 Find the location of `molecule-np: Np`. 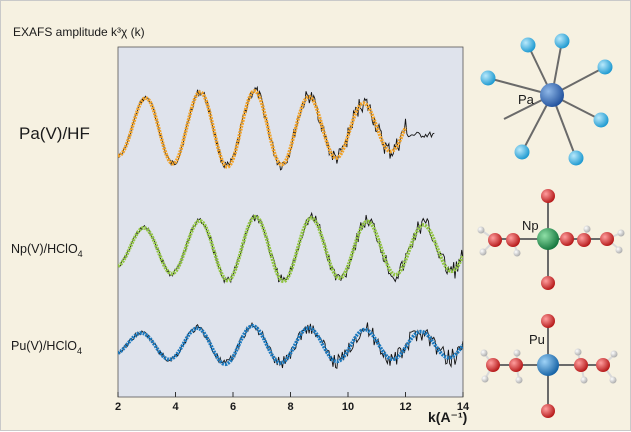

molecule-np: Np is located at coordinates (551, 239).